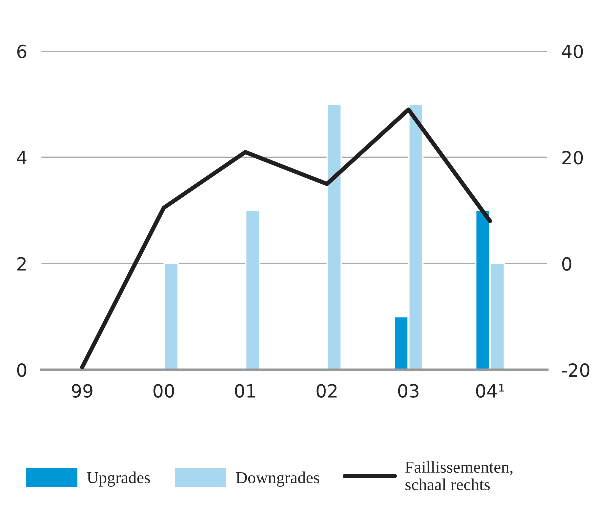 Image resolution: width=595 pixels, height=514 pixels. What do you see at coordinates (459, 475) in the screenshot?
I see `legend-label: Faillissementen, schaal rechts` at bounding box center [459, 475].